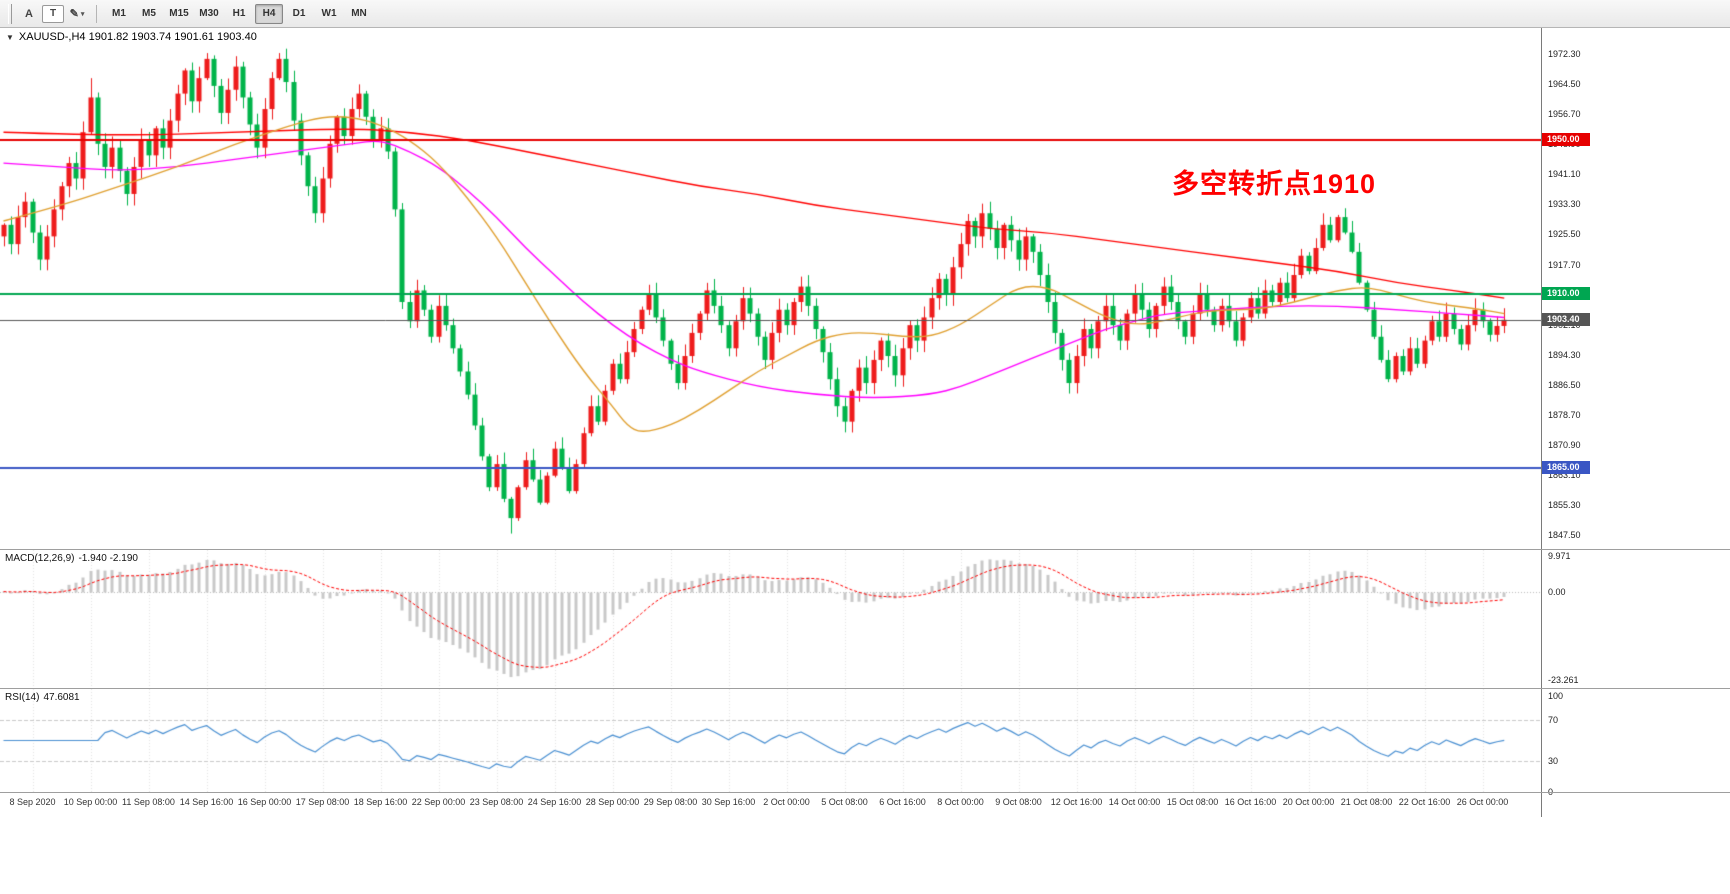 The height and width of the screenshot is (894, 1730). I want to click on macd-axis-label: 0.00, so click(1557, 591).